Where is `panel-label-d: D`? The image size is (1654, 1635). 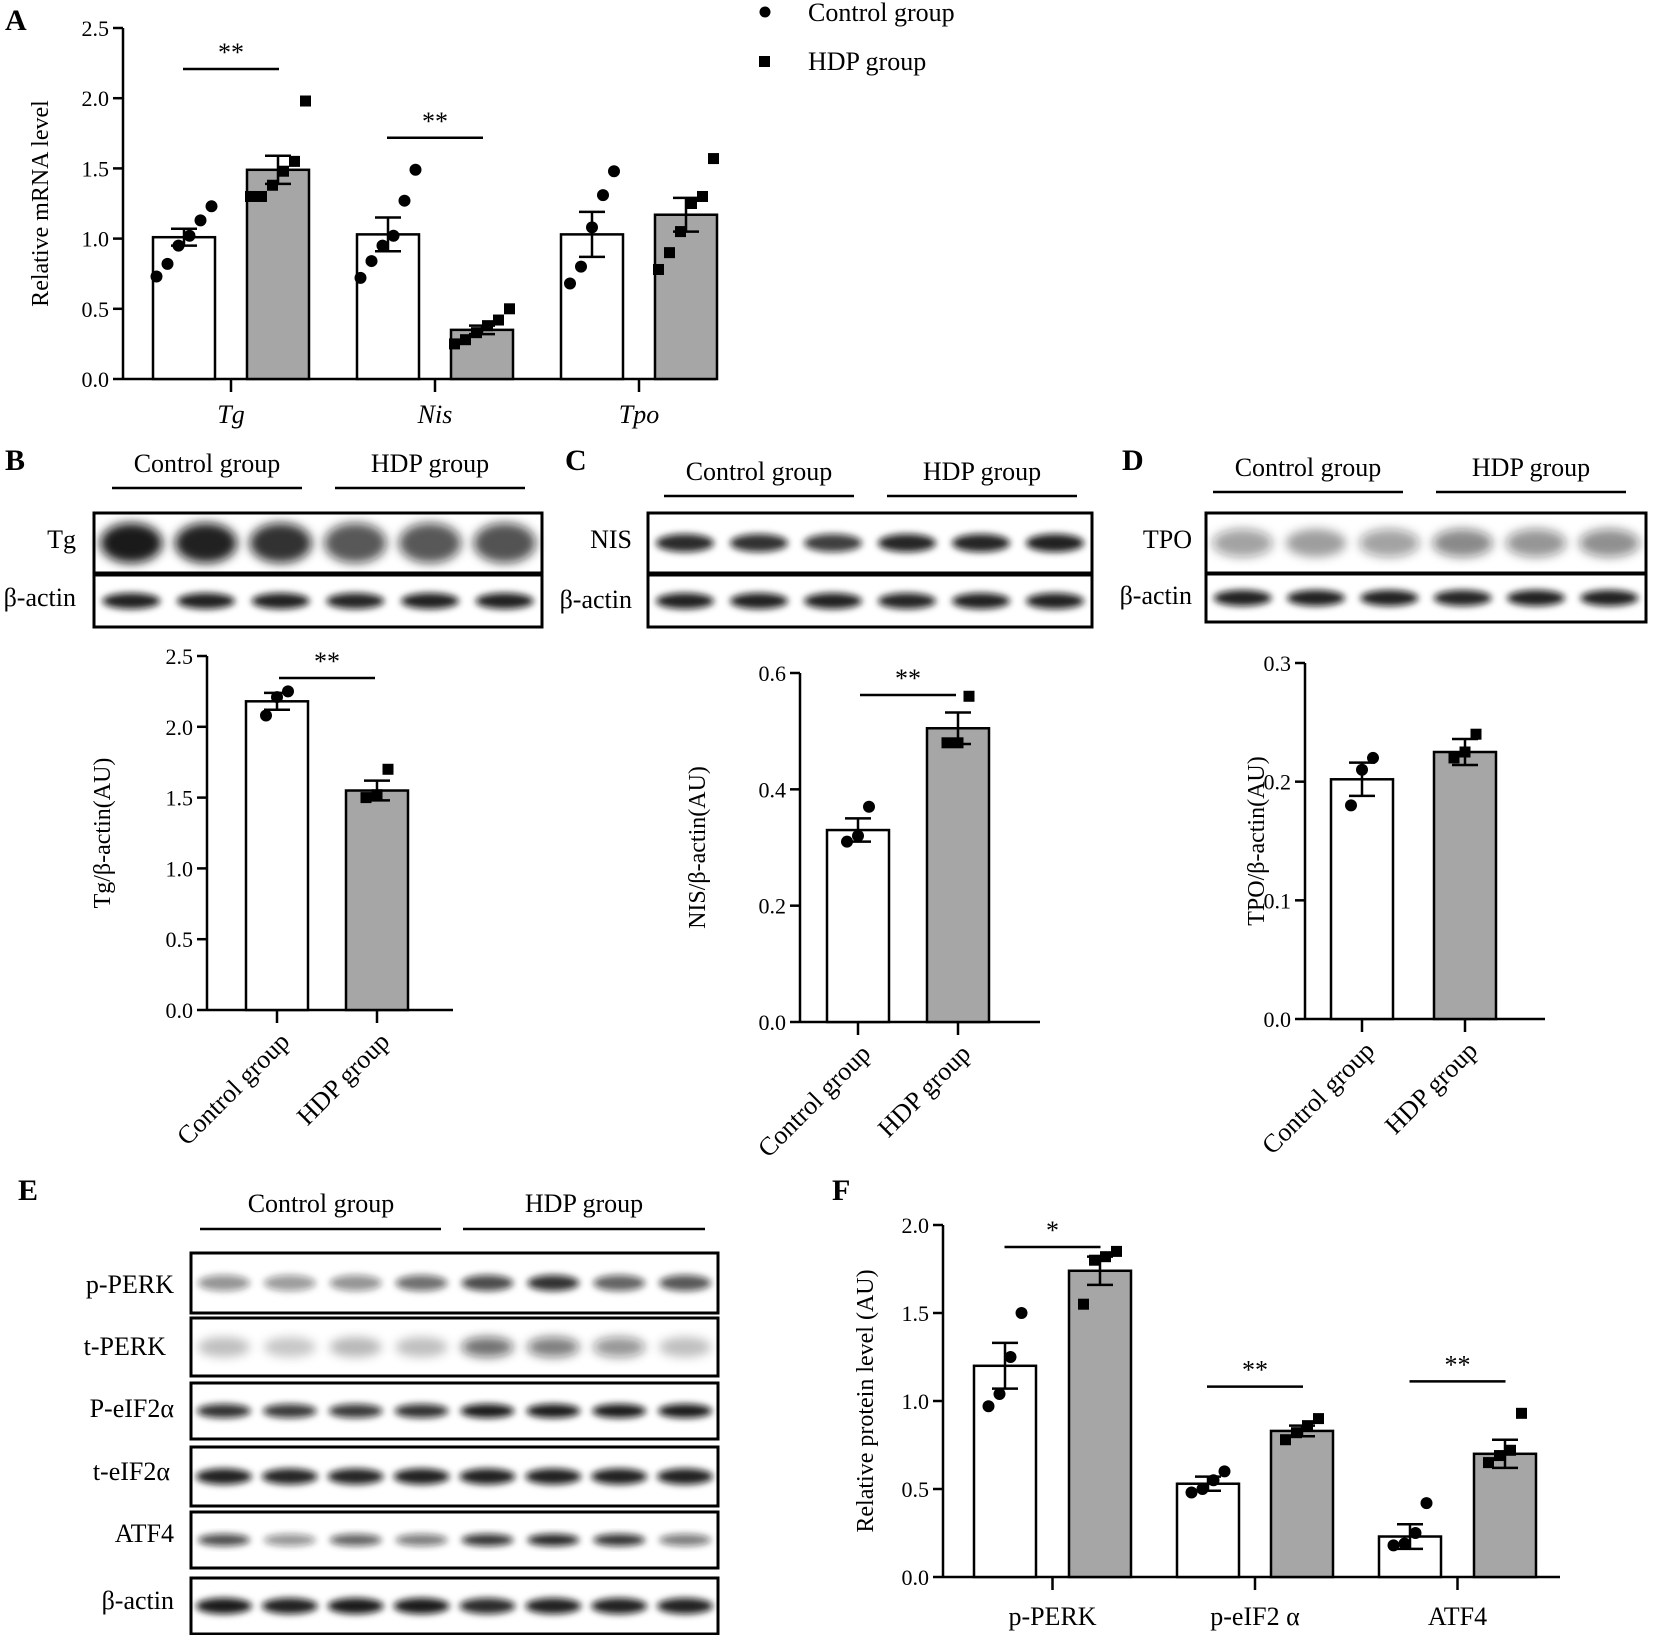
panel-label-d: D is located at coordinates (1133, 460).